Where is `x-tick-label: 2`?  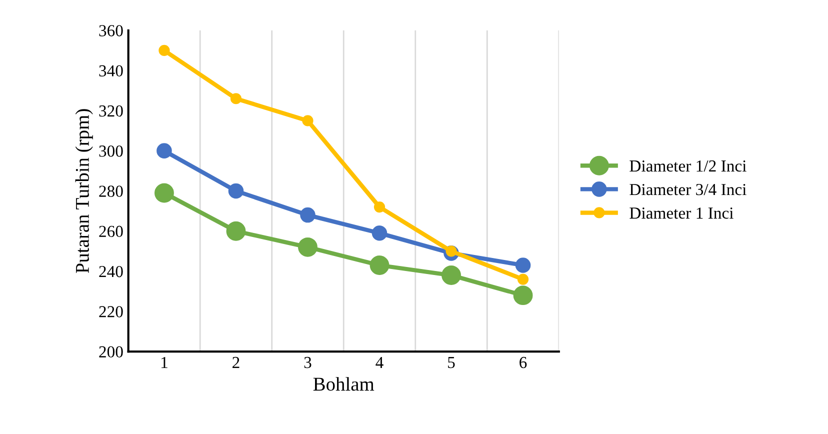
x-tick-label: 2 is located at coordinates (236, 362).